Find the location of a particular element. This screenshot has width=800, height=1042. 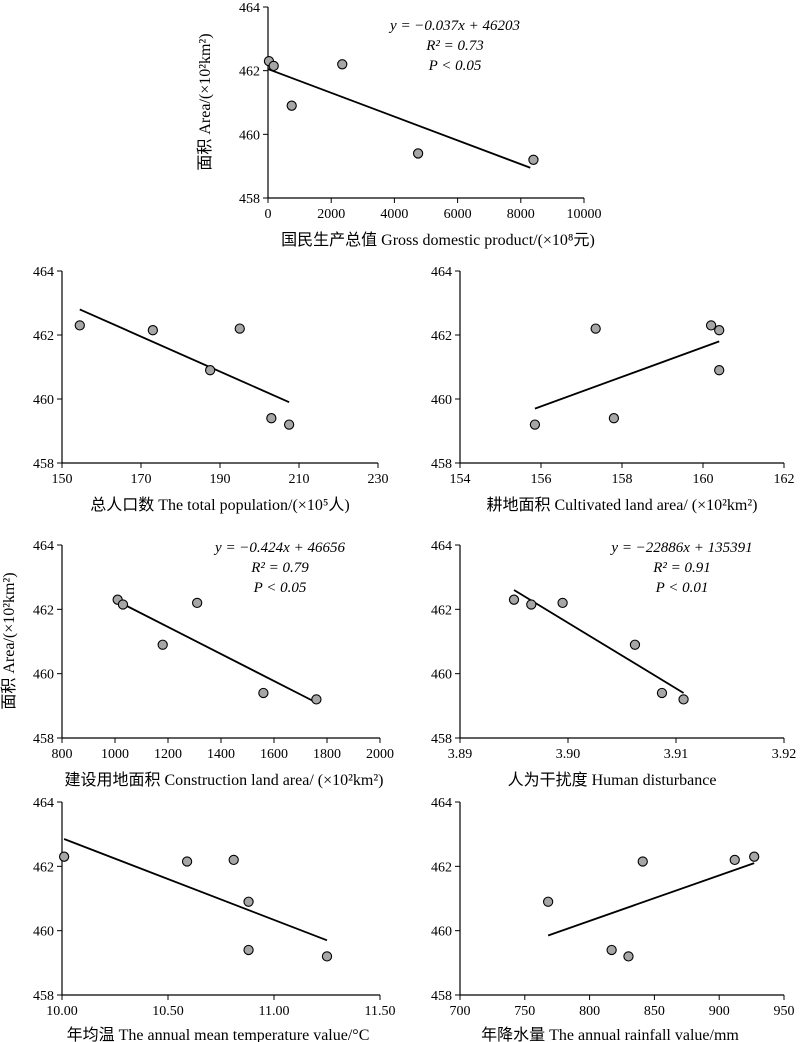

x-tick-label: 950 is located at coordinates (784, 1011).